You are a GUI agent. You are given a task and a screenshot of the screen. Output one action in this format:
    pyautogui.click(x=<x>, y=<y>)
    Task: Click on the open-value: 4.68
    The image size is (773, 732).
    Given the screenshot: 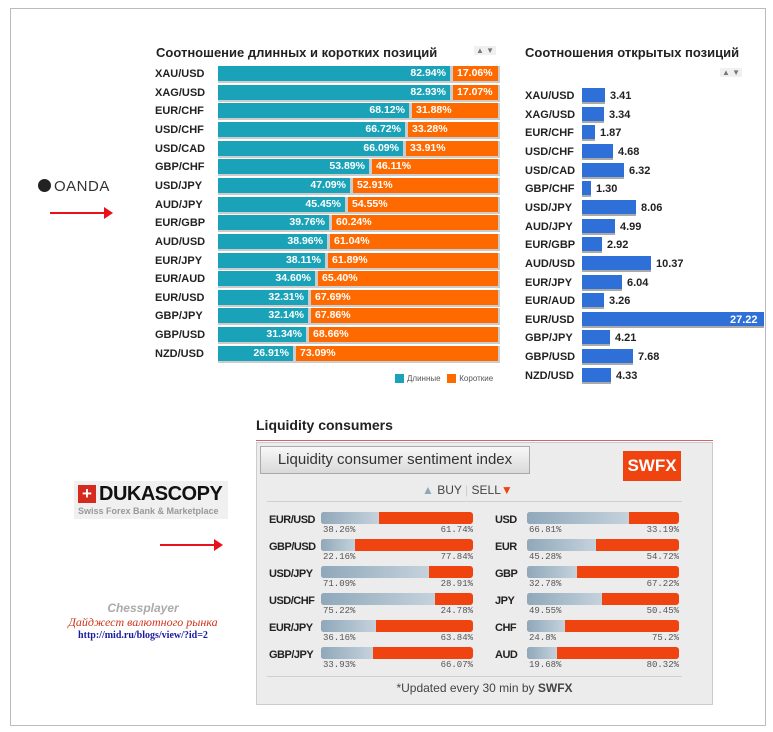 What is the action you would take?
    pyautogui.click(x=629, y=151)
    